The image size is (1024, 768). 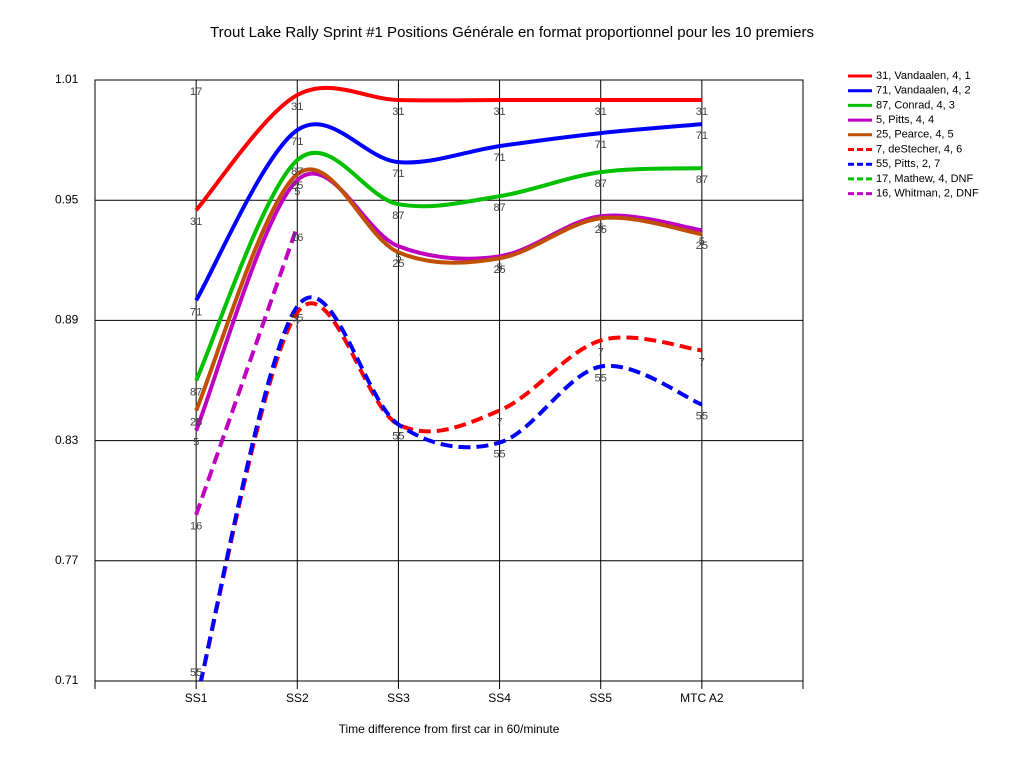 I want to click on legend-label: 71, Vandaalen, 4, 2, so click(x=923, y=91).